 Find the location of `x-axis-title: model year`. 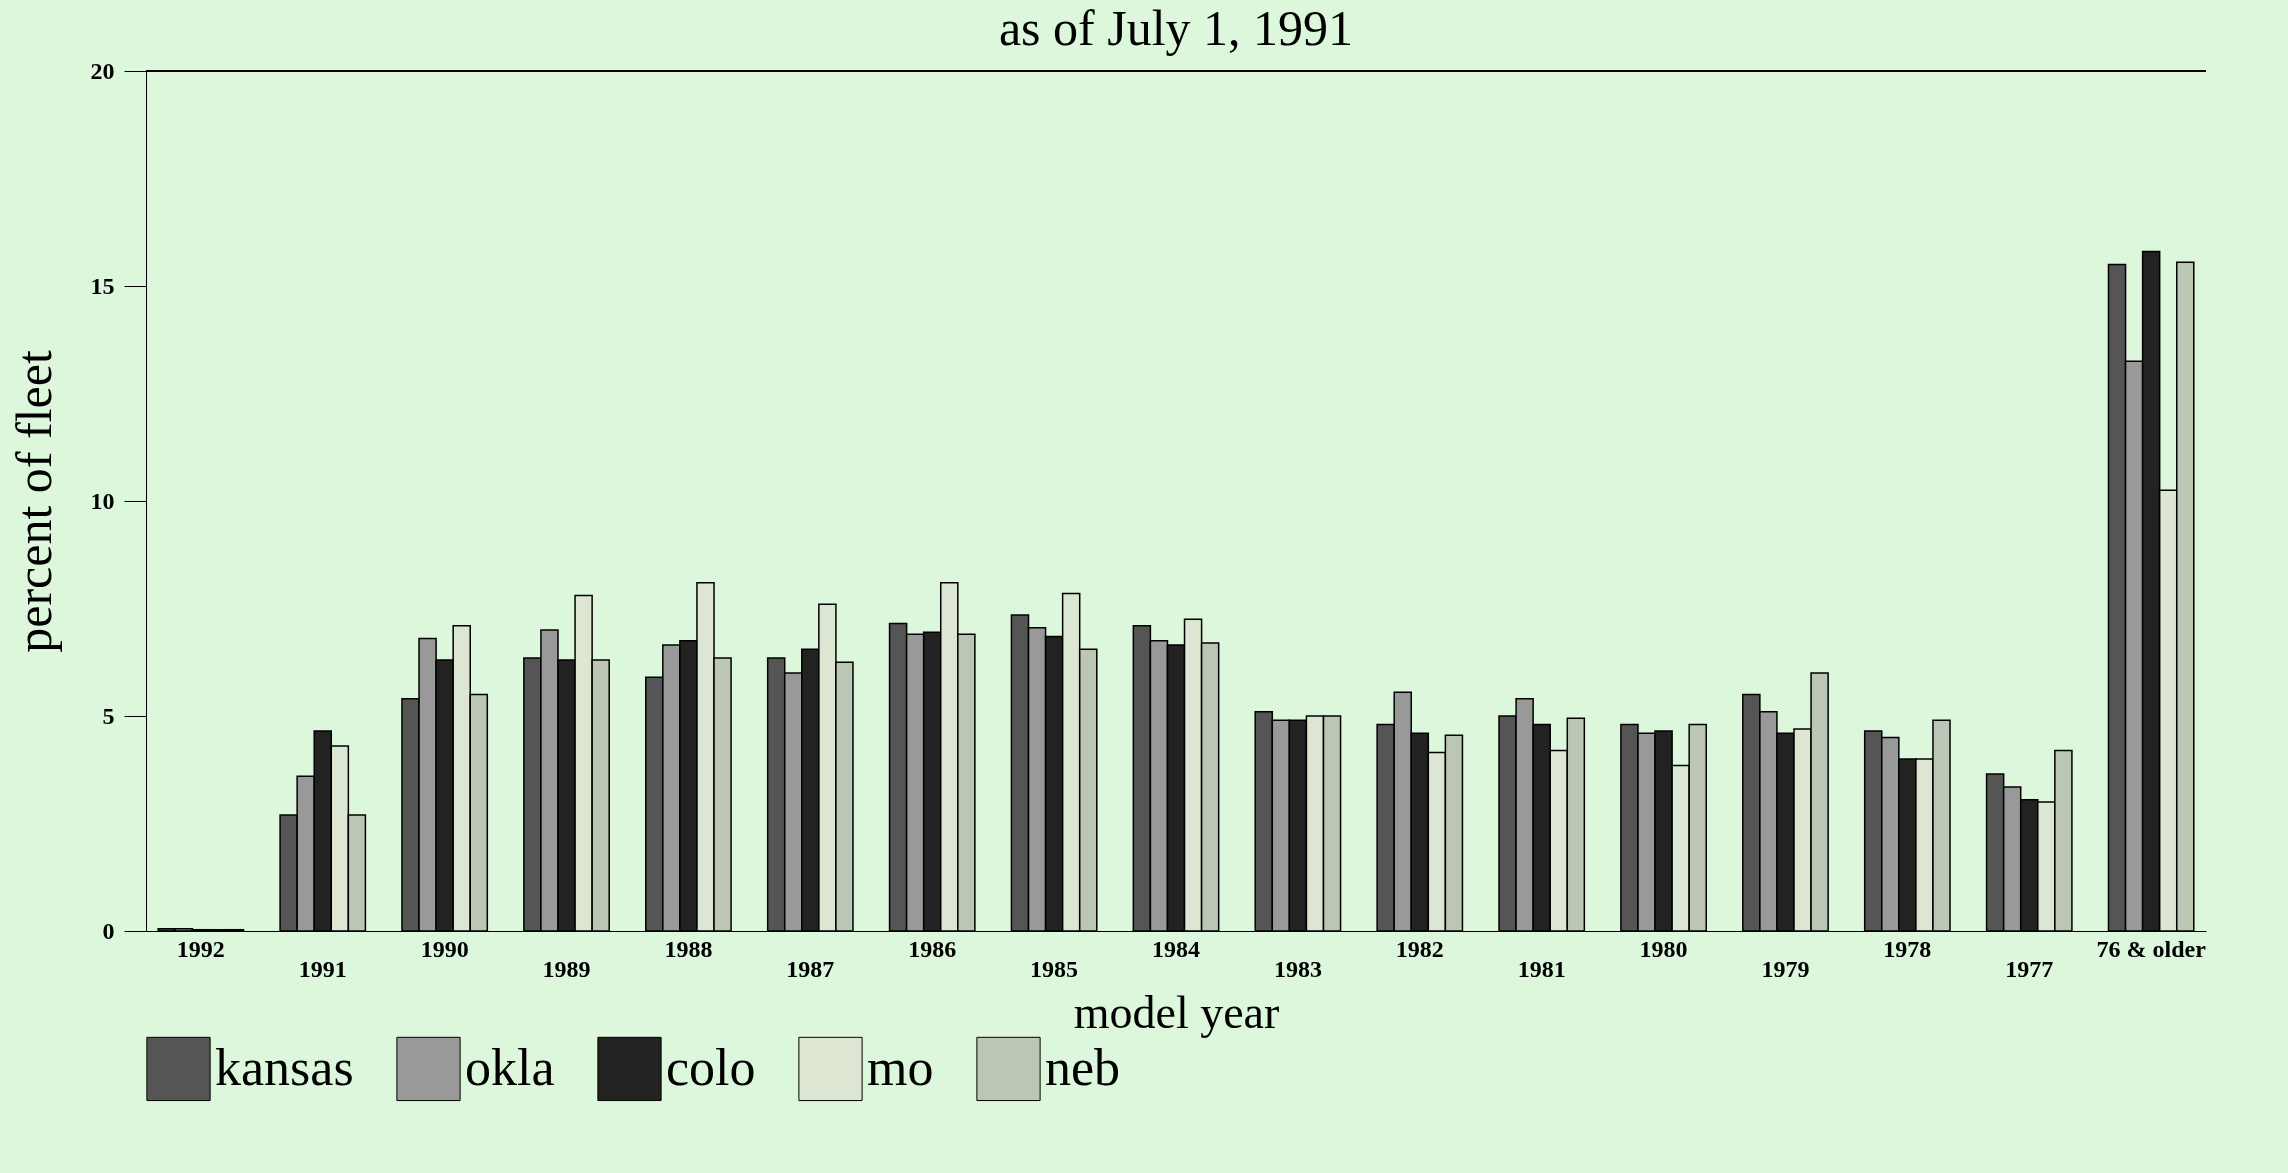

x-axis-title: model year is located at coordinates (1176, 1012).